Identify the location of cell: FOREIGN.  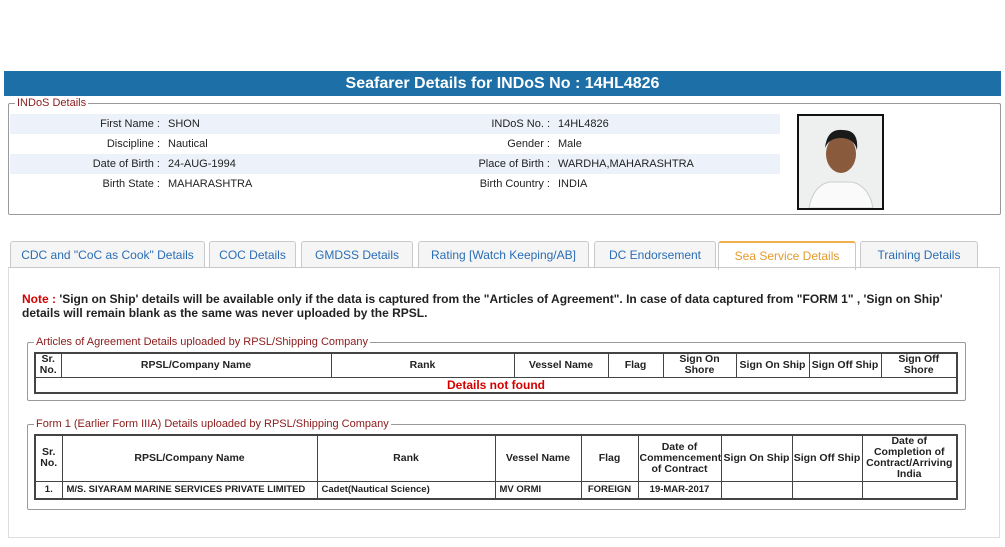
(609, 490).